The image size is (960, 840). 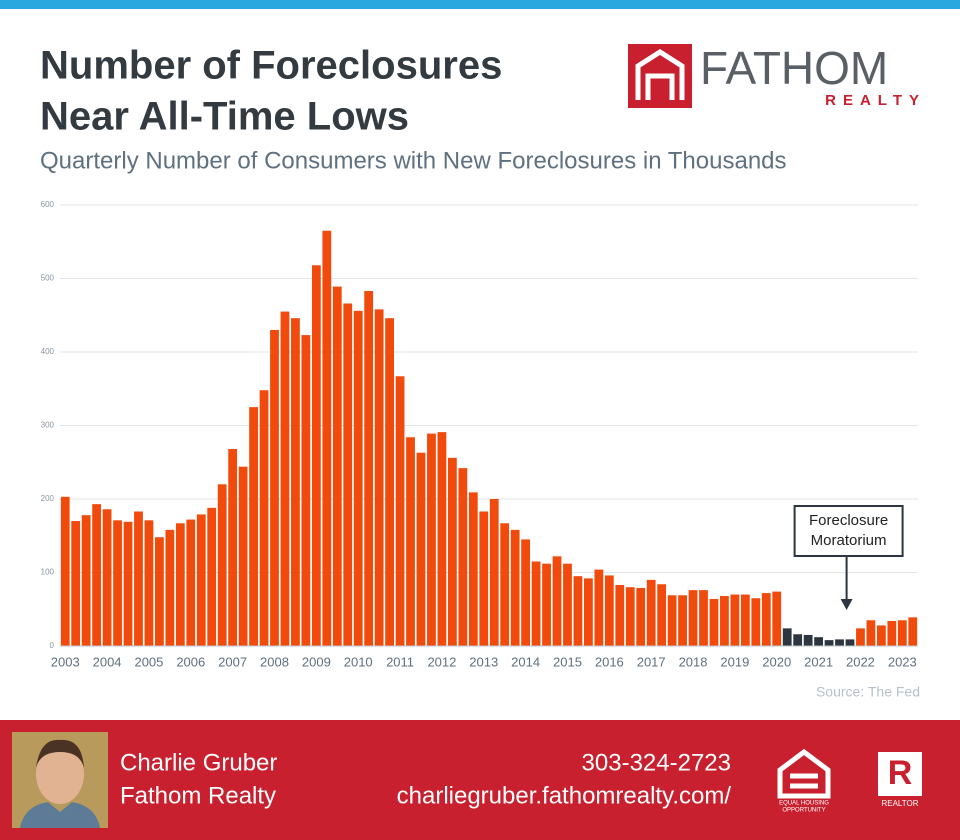 What do you see at coordinates (48, 498) in the screenshot?
I see `y-tick-label: 200` at bounding box center [48, 498].